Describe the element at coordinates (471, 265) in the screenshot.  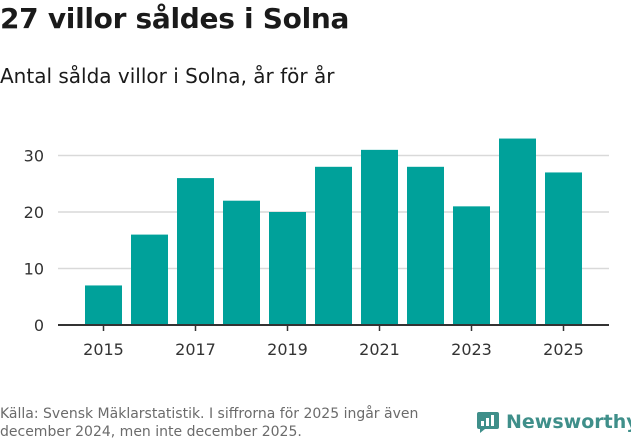
I see `bar-2023` at that location.